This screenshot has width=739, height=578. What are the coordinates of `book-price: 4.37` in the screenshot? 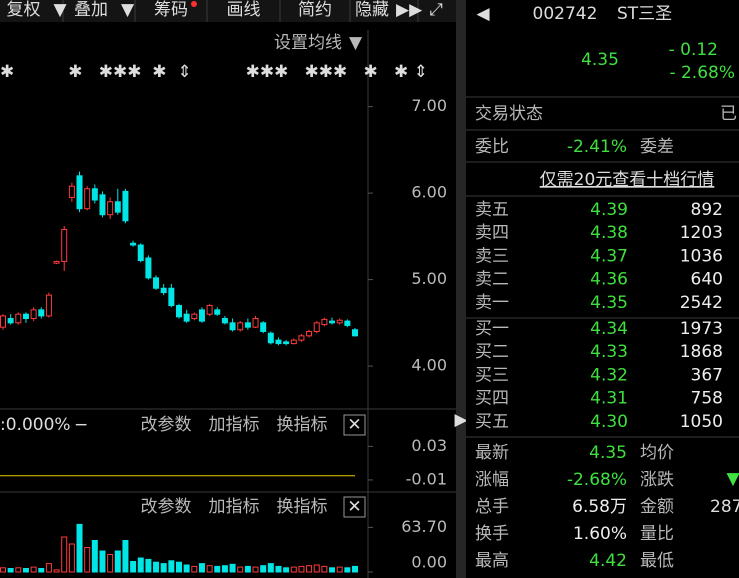 It's located at (609, 256).